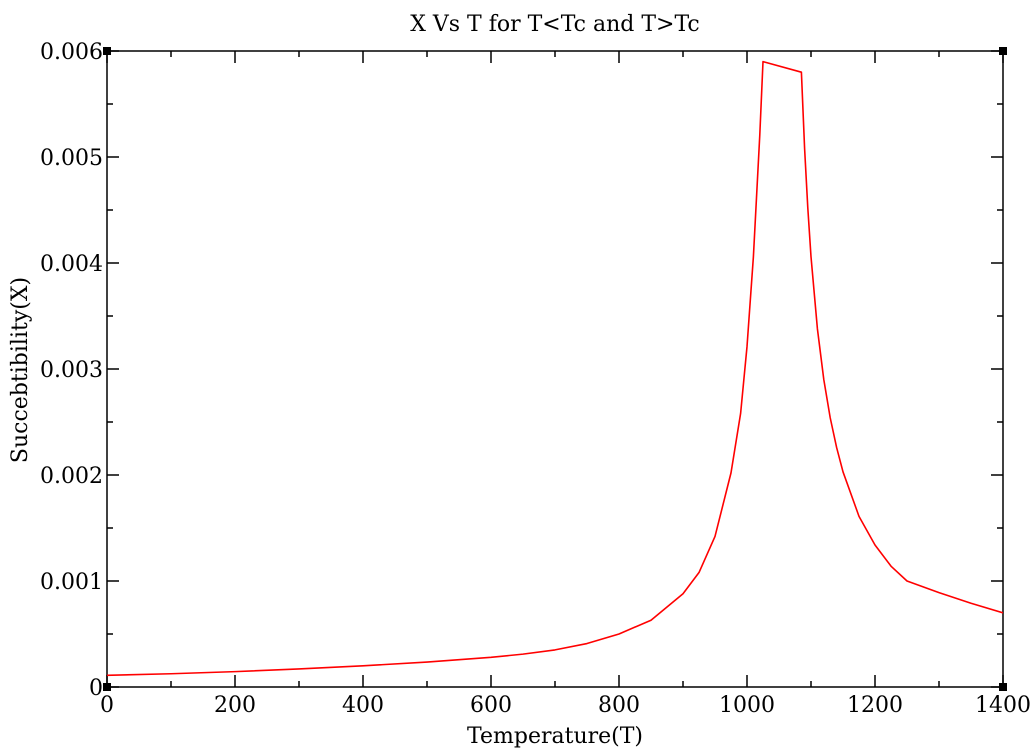  Describe the element at coordinates (71, 52) in the screenshot. I see `y-tick-label: 0.006` at that location.